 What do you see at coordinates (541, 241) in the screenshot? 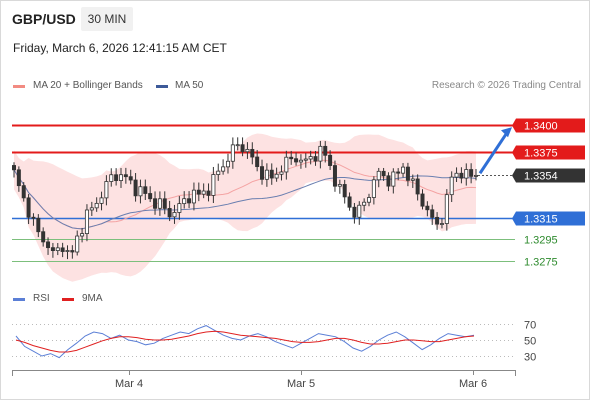
I see `level-label-4: 1.3295` at bounding box center [541, 241].